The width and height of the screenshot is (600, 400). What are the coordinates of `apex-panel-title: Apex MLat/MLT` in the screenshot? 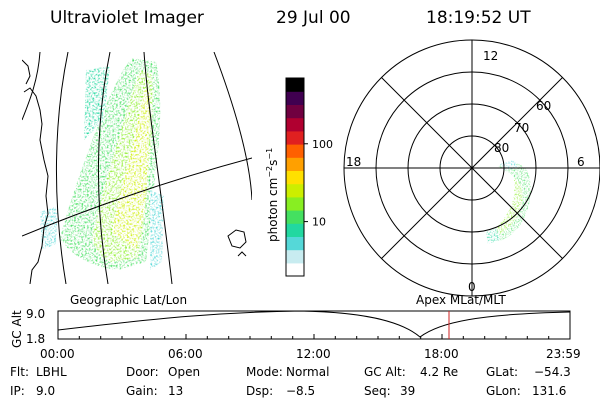 It's located at (461, 300).